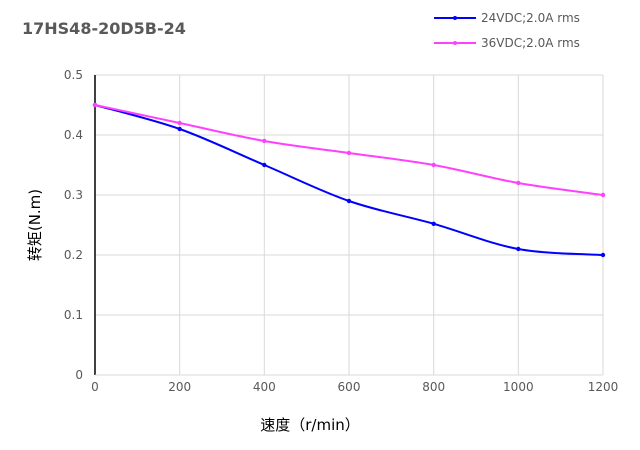 This screenshot has height=450, width=640. Describe the element at coordinates (349, 387) in the screenshot. I see `x-tick-label: 600` at that location.